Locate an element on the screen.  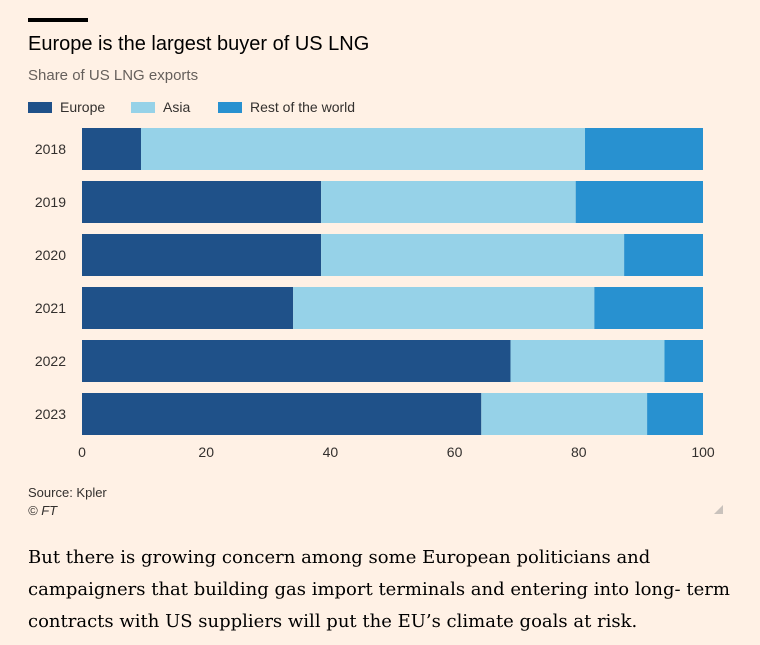
category-label-2021: 2021 is located at coordinates (50, 308).